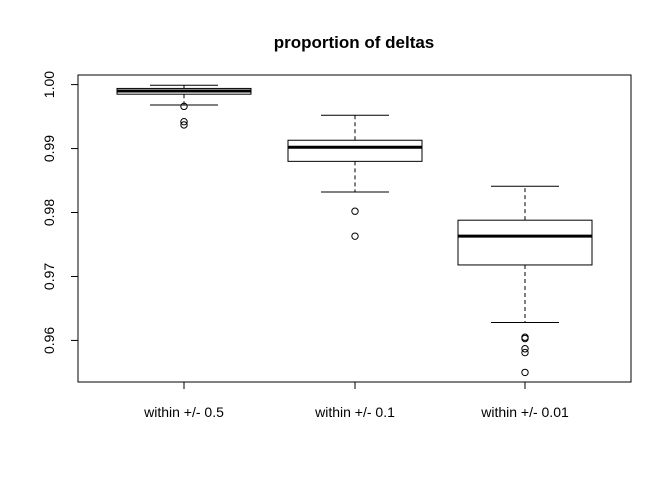  Describe the element at coordinates (354, 412) in the screenshot. I see `x-tick-label: within +/- 0.1` at that location.